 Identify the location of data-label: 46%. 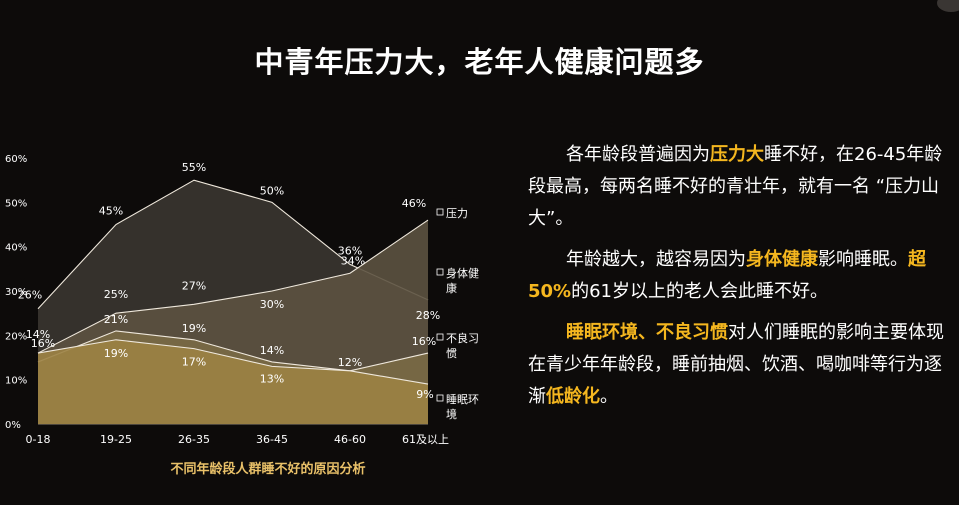
(414, 203).